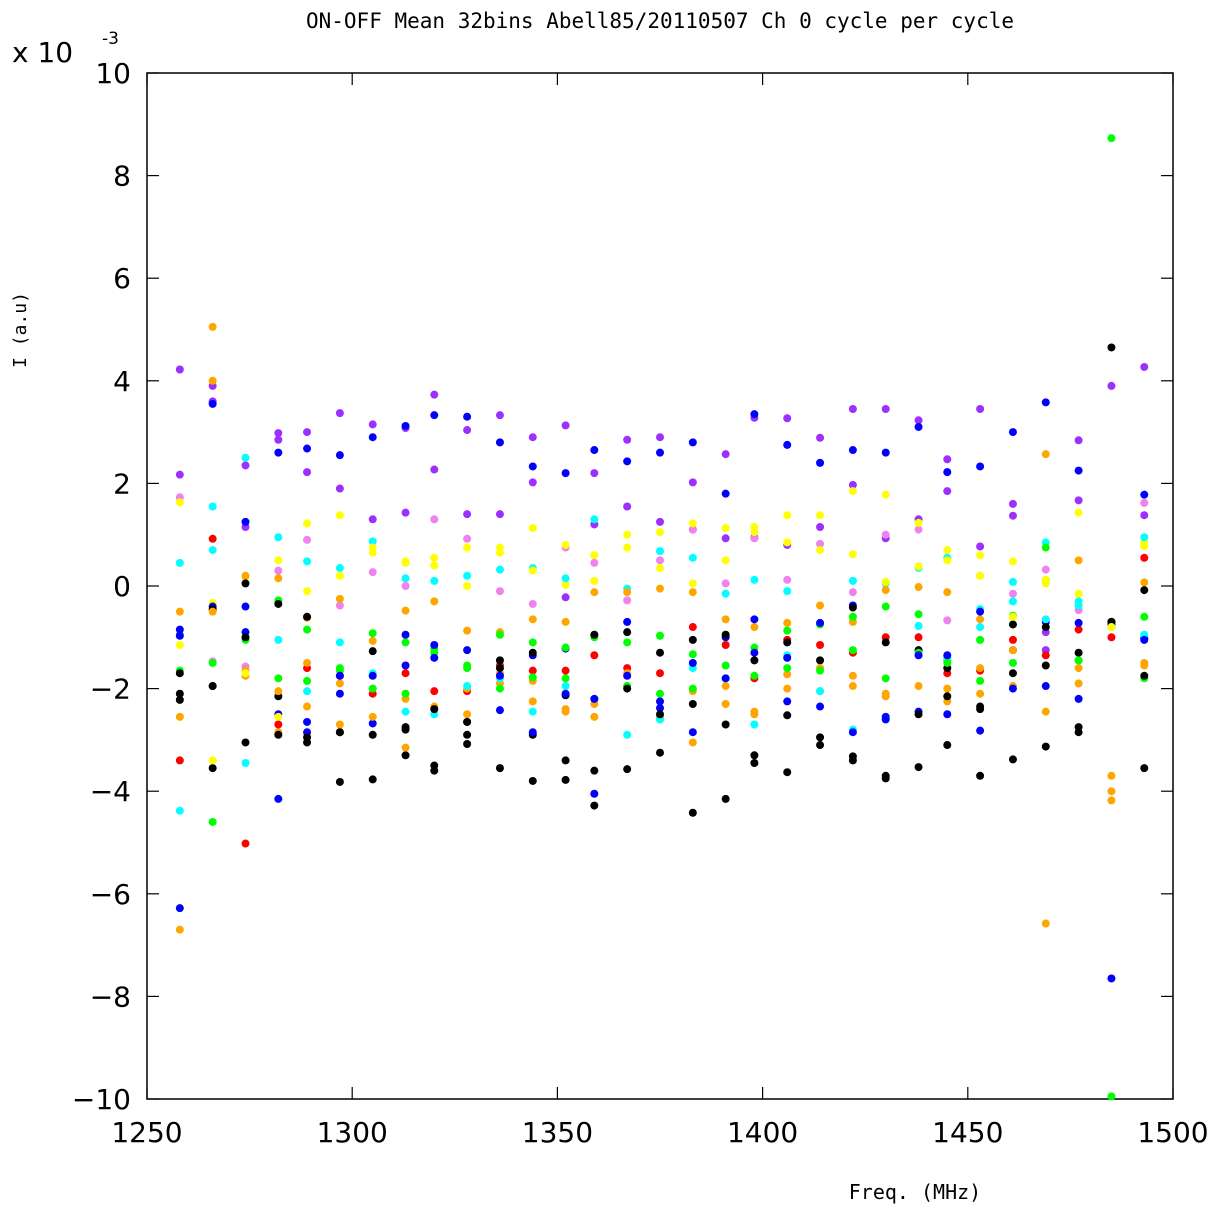 This screenshot has width=1228, height=1211. What do you see at coordinates (42, 52) in the screenshot?
I see `y-multiplier-prefix: x 10` at bounding box center [42, 52].